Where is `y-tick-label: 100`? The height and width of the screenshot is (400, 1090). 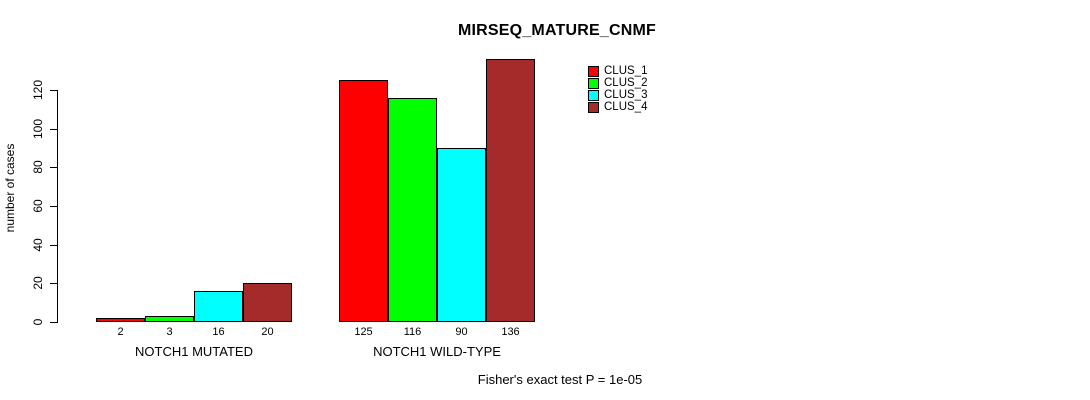 y-tick-label: 100 is located at coordinates (38, 128).